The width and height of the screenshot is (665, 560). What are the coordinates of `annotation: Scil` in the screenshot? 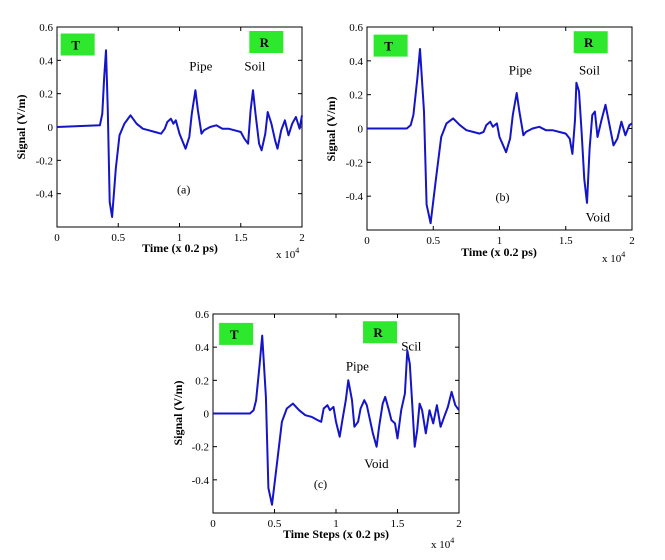 It's located at (411, 345).